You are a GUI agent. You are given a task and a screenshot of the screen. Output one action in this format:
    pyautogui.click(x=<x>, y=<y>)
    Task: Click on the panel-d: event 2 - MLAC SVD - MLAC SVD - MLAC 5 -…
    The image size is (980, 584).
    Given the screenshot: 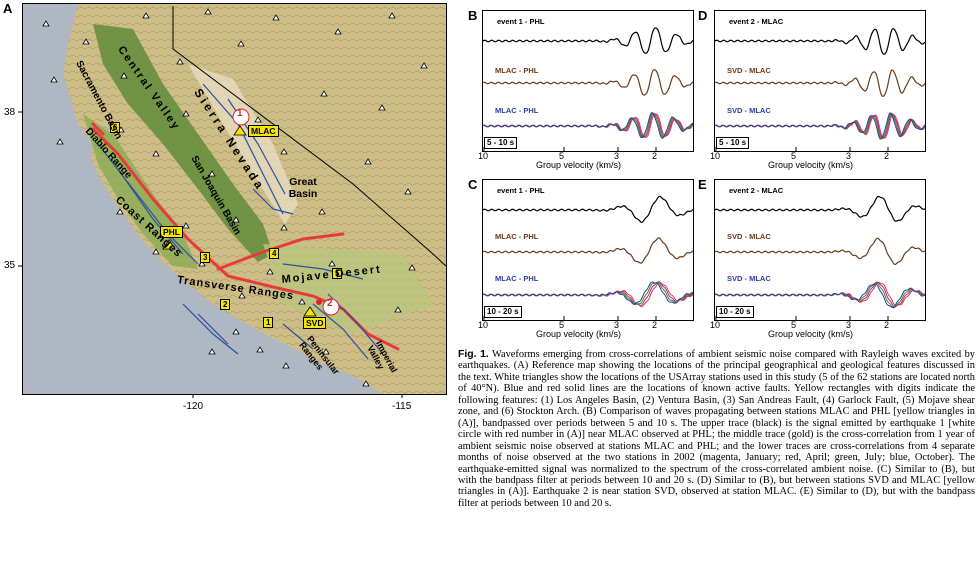 What is the action you would take?
    pyautogui.click(x=820, y=81)
    